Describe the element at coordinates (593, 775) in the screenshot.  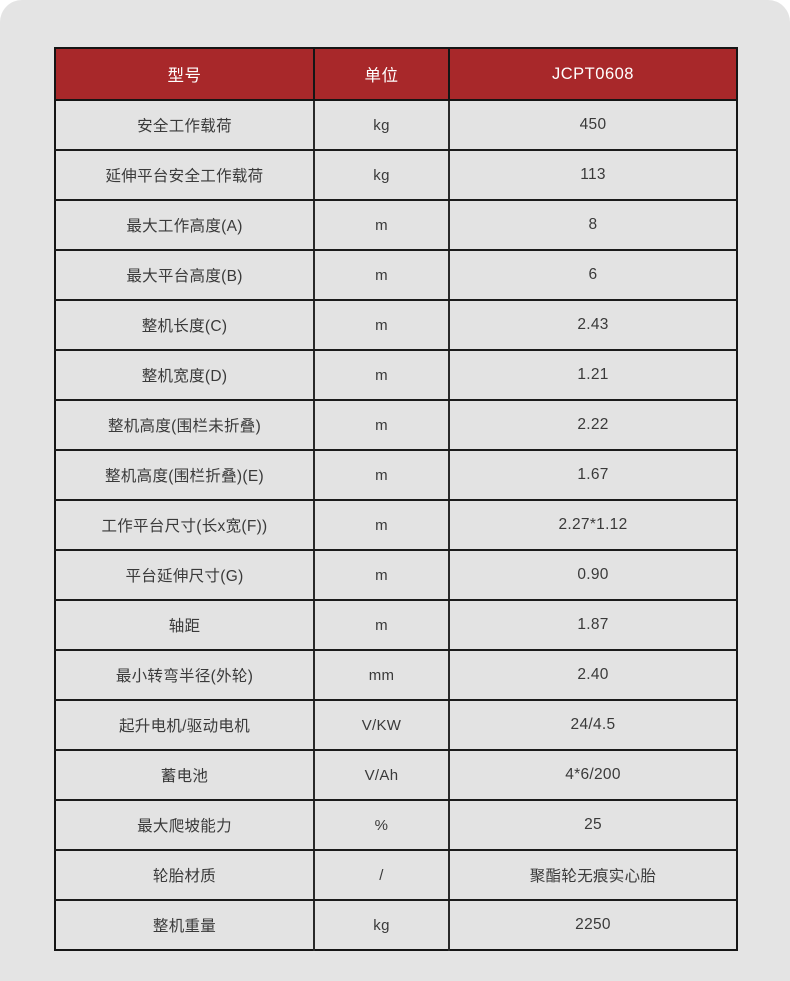
I see `spec-value-cell: 4*6/200` at that location.